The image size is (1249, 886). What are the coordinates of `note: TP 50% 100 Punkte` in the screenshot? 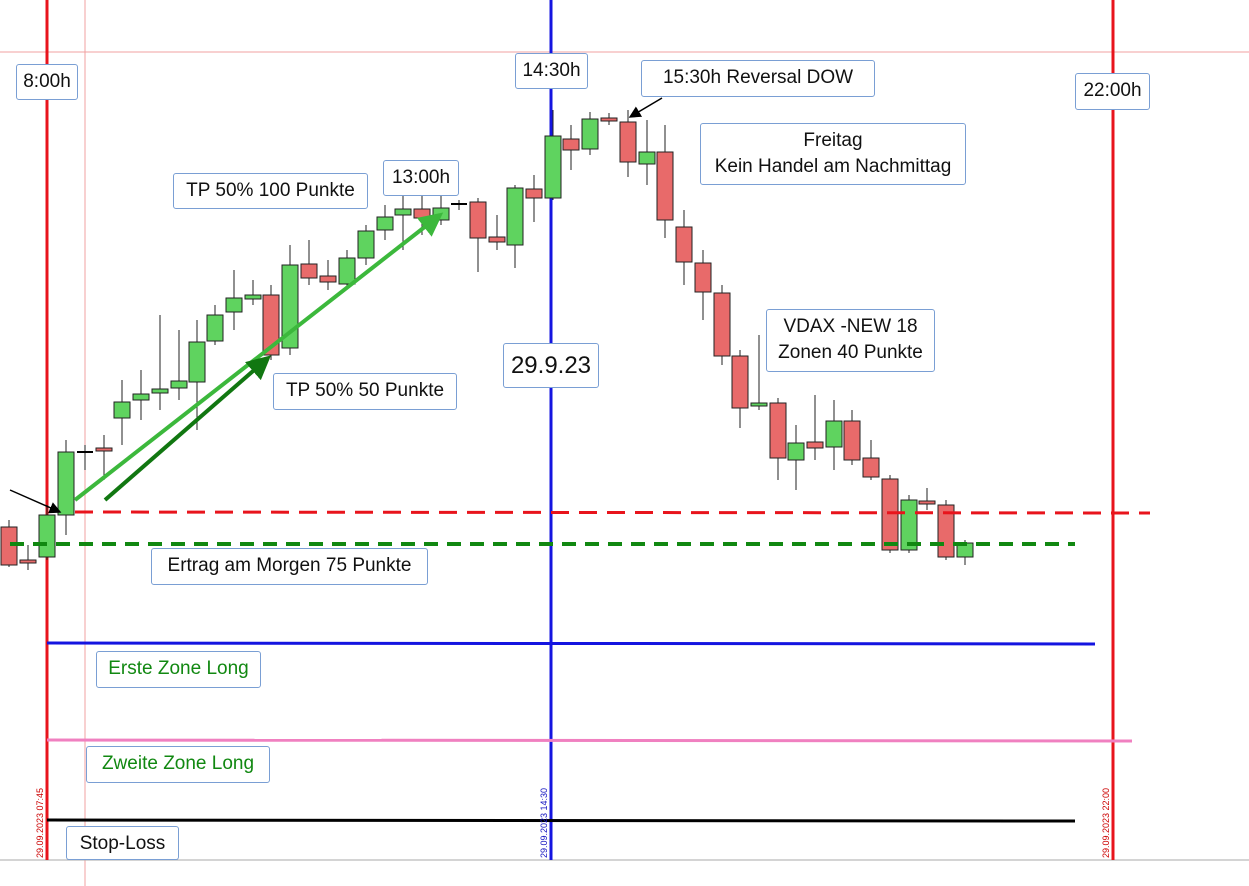 It's located at (270, 191).